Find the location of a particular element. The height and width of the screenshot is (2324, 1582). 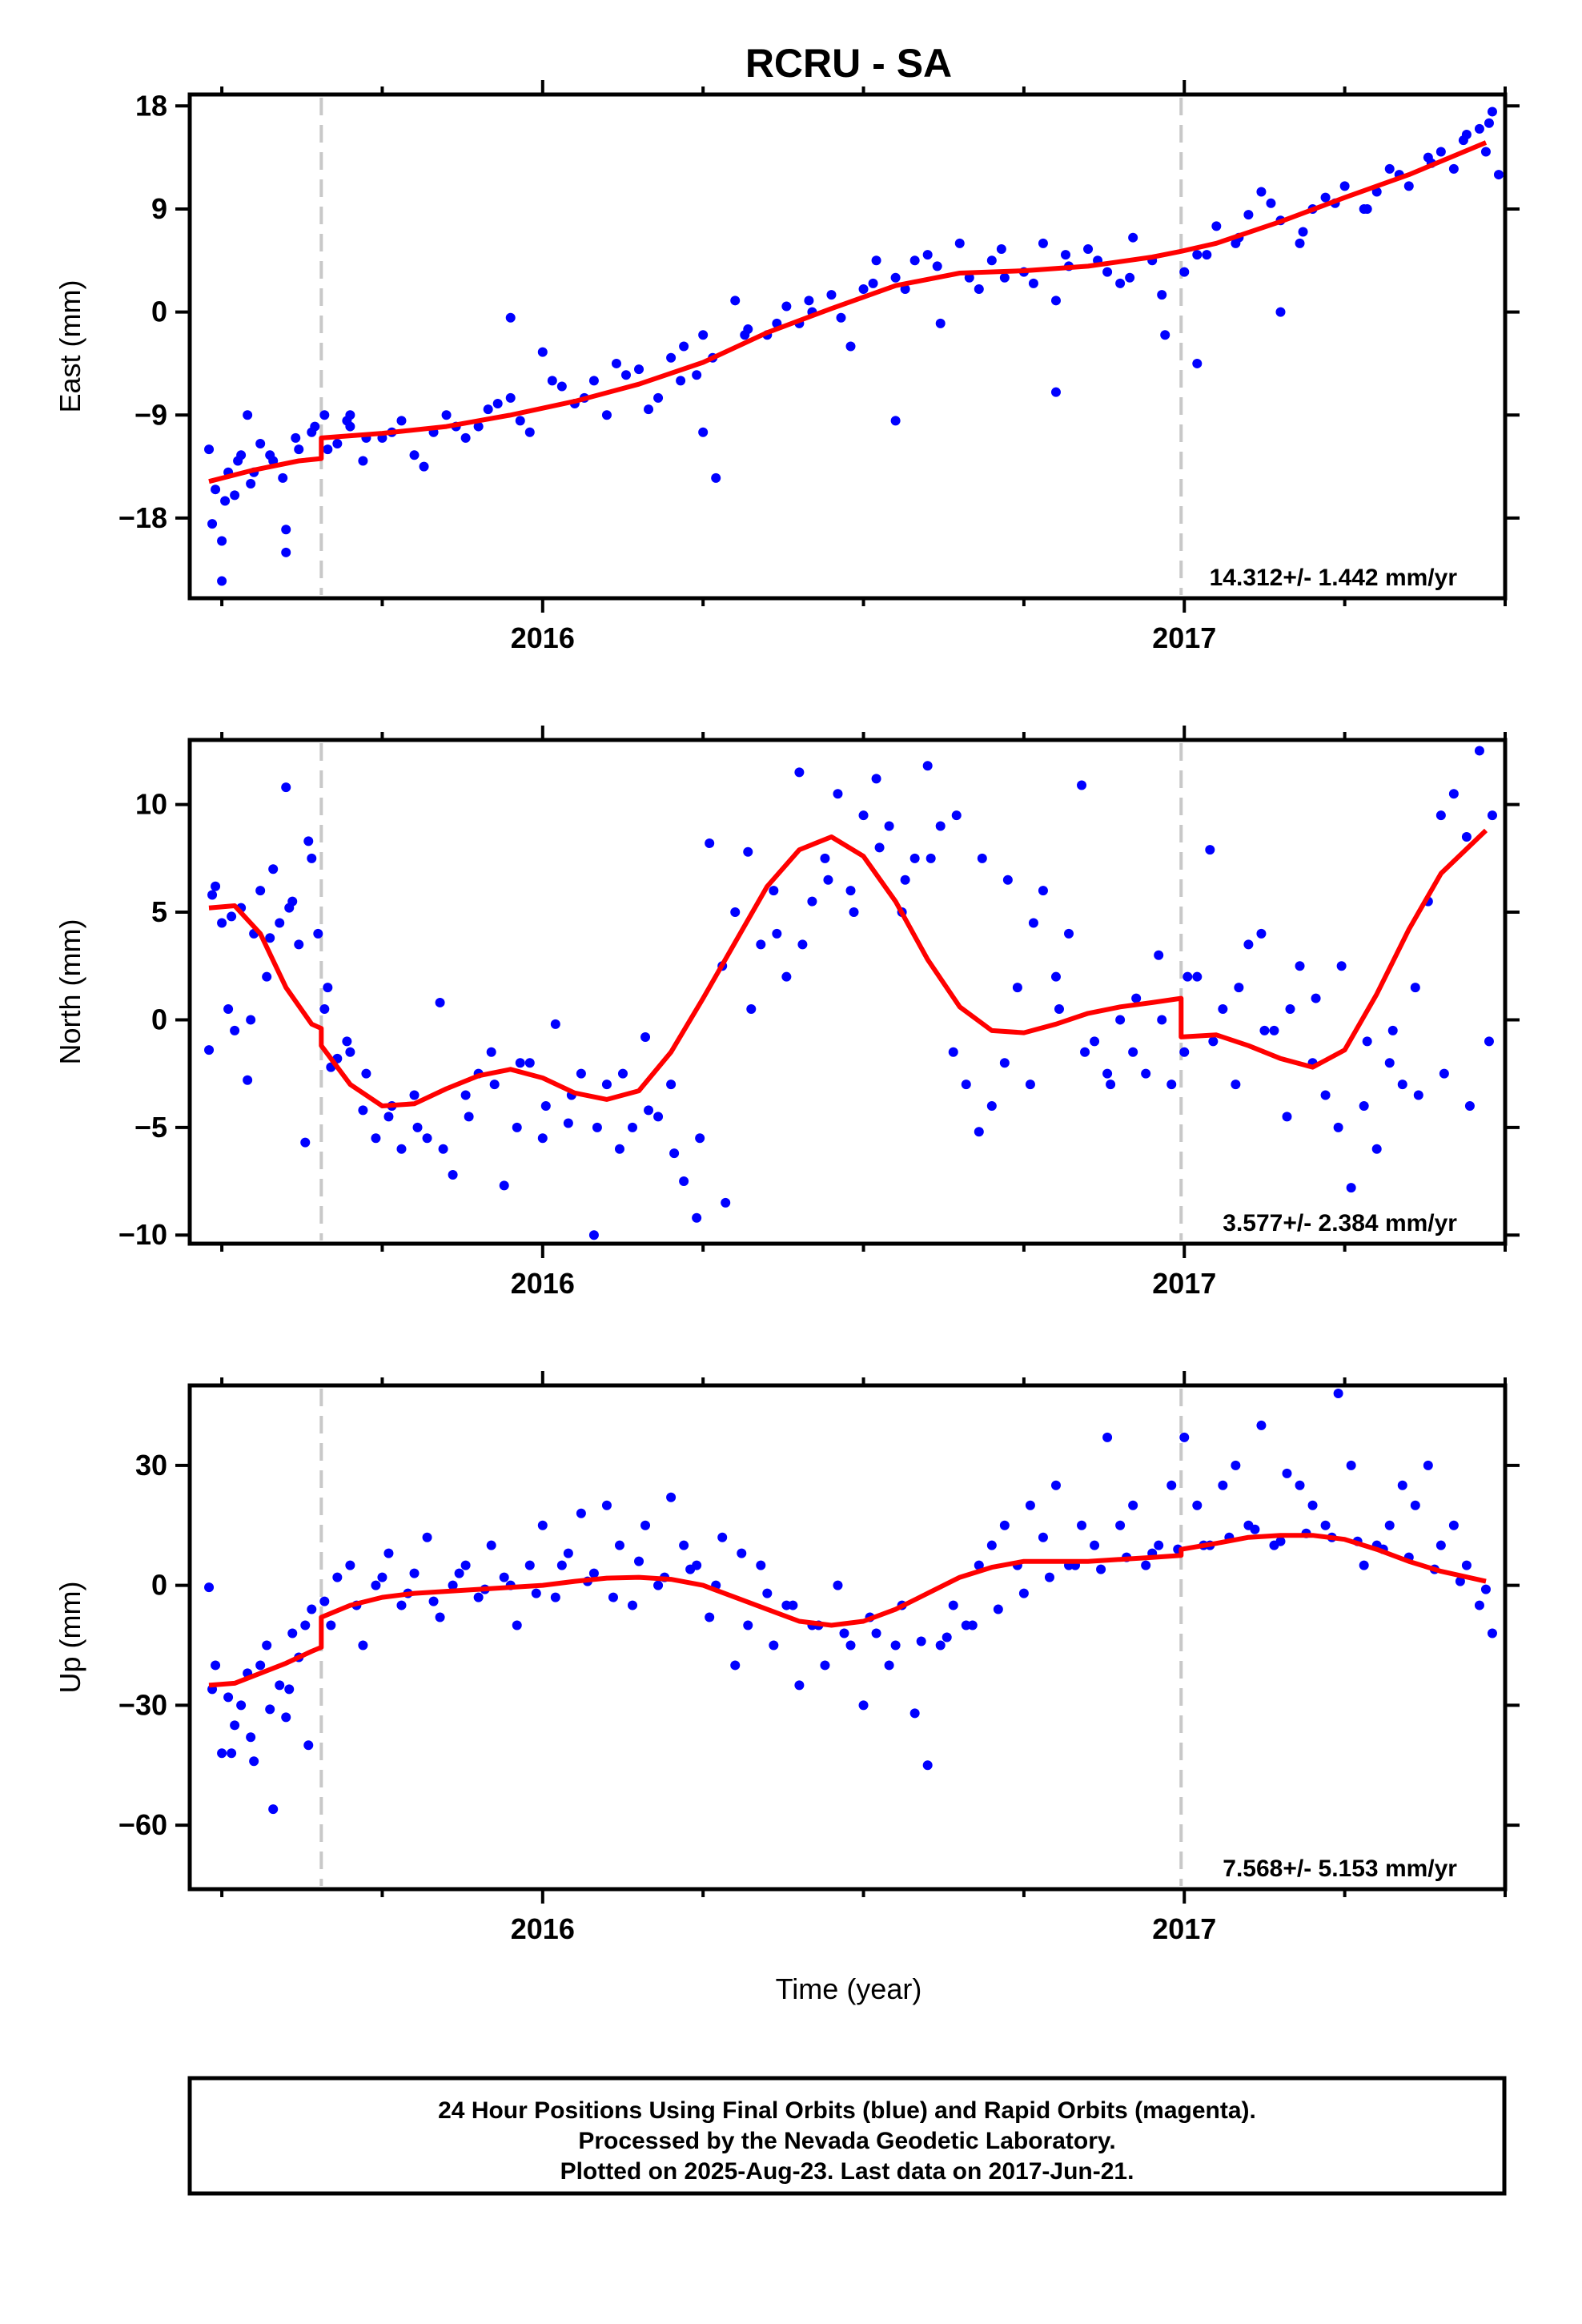

east-rate-label: 14.312+/- 1.442 mm/yr is located at coordinates (1334, 578).